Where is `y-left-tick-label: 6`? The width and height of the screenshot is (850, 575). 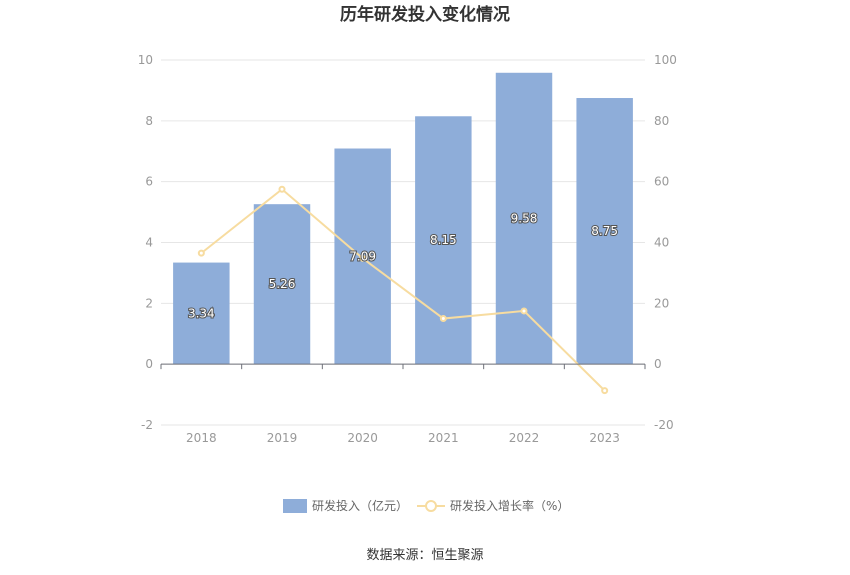
y-left-tick-label: 6 is located at coordinates (149, 182).